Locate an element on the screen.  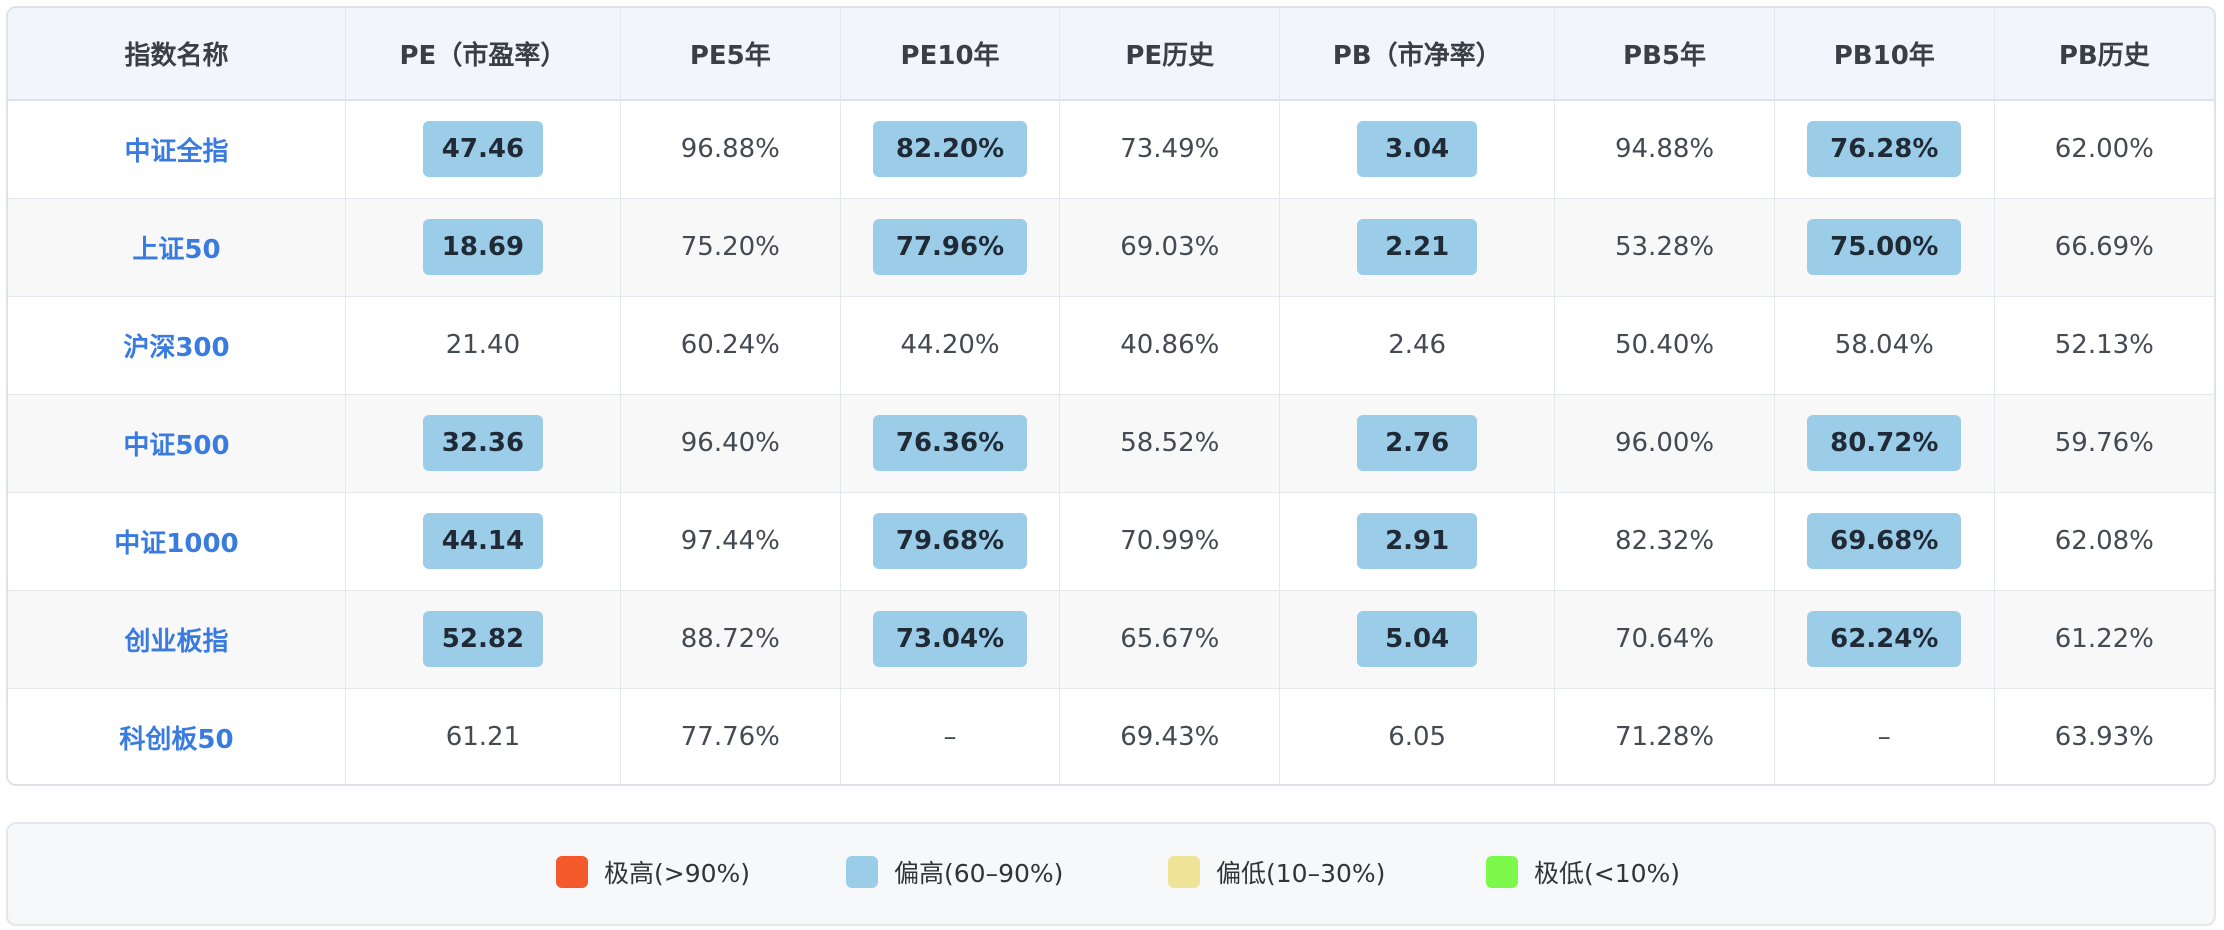
cell-pb-5y: 71.28% is located at coordinates (1664, 735).